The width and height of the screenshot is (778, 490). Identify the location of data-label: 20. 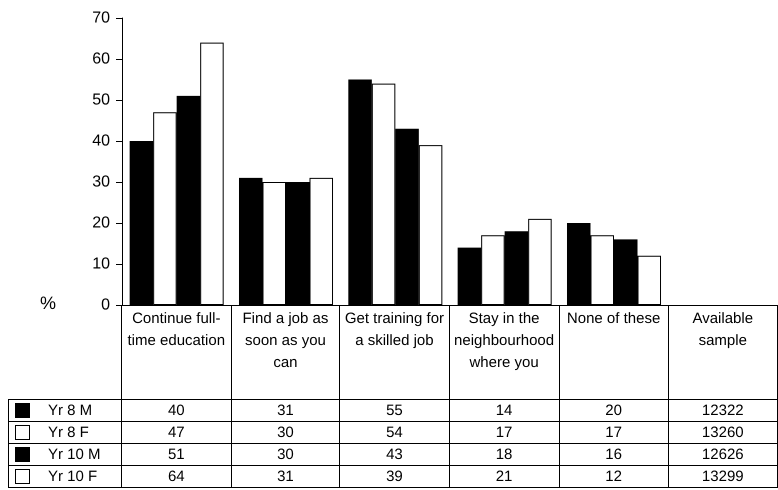
(613, 411).